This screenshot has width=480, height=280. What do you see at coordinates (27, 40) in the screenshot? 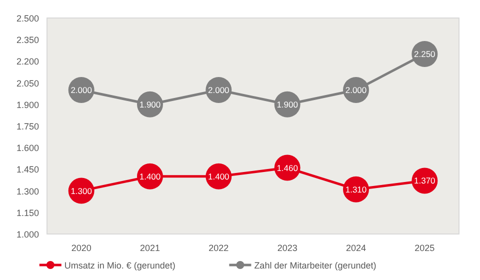
I see `y-tick-label: 2.350` at bounding box center [27, 40].